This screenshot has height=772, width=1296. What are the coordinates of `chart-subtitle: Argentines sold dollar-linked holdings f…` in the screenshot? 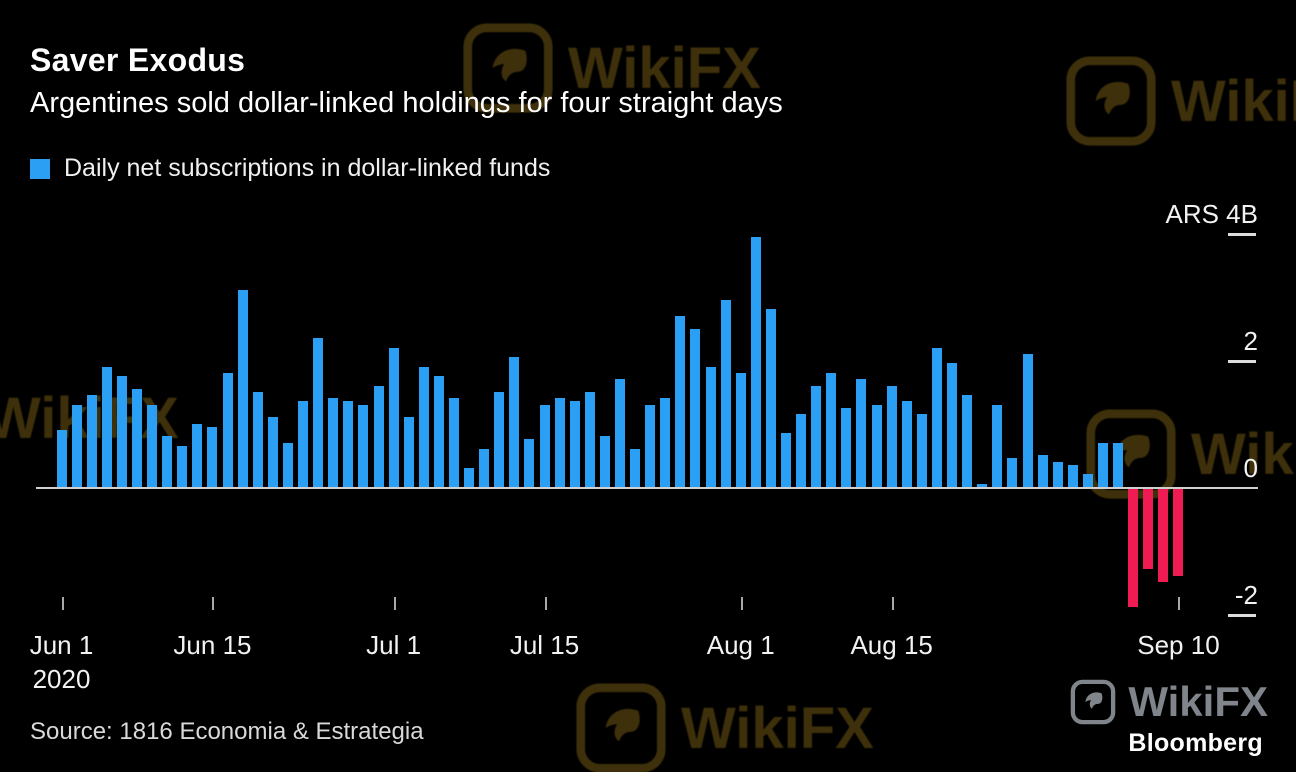 It's located at (406, 103).